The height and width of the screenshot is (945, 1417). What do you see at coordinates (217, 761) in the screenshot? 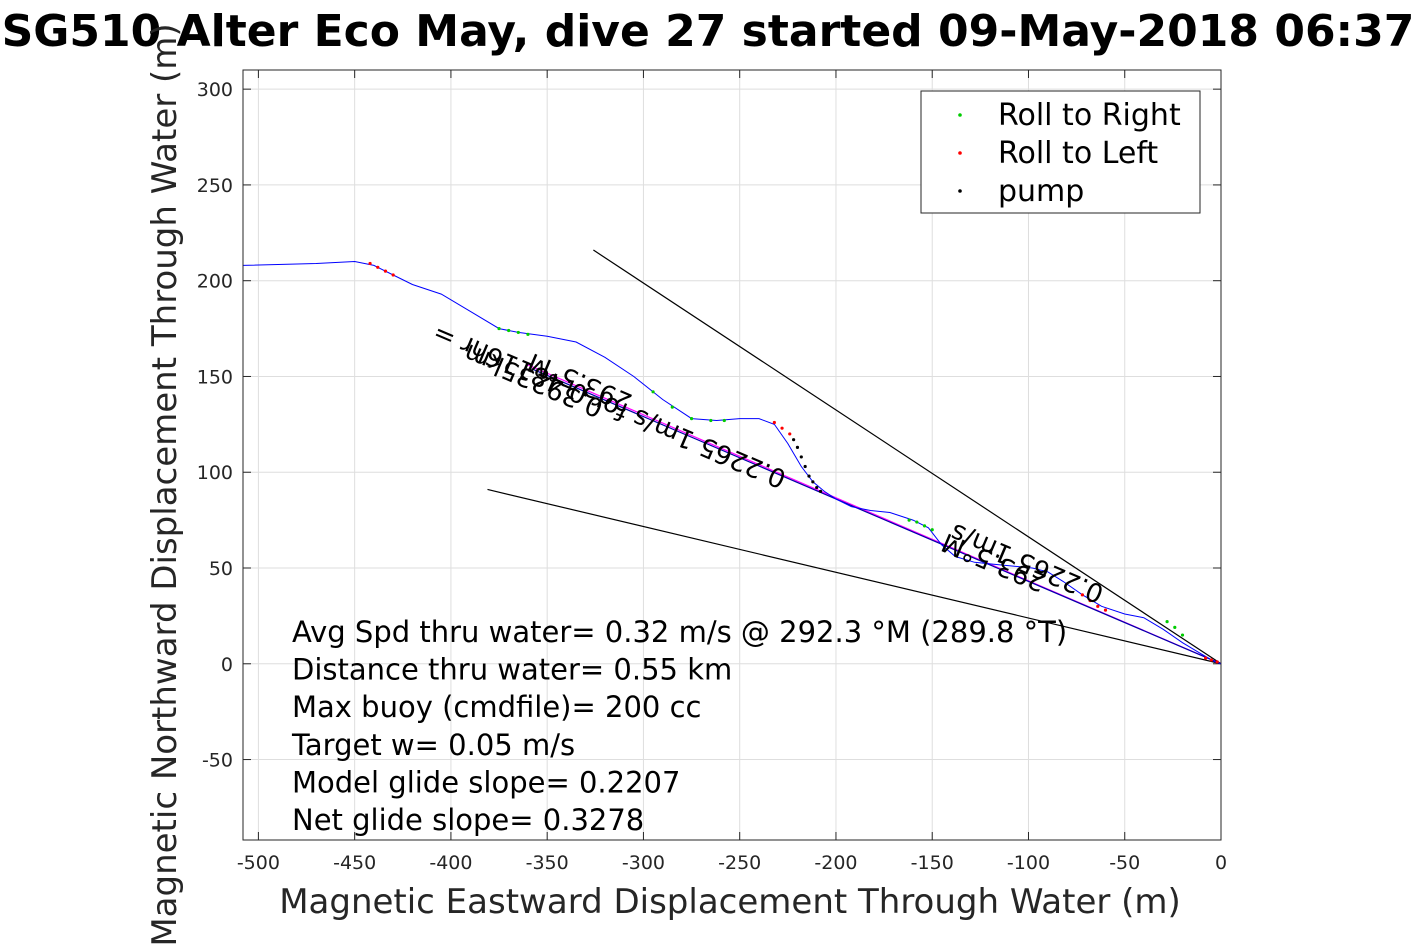
I see `y-tick-label: -50` at bounding box center [217, 761].